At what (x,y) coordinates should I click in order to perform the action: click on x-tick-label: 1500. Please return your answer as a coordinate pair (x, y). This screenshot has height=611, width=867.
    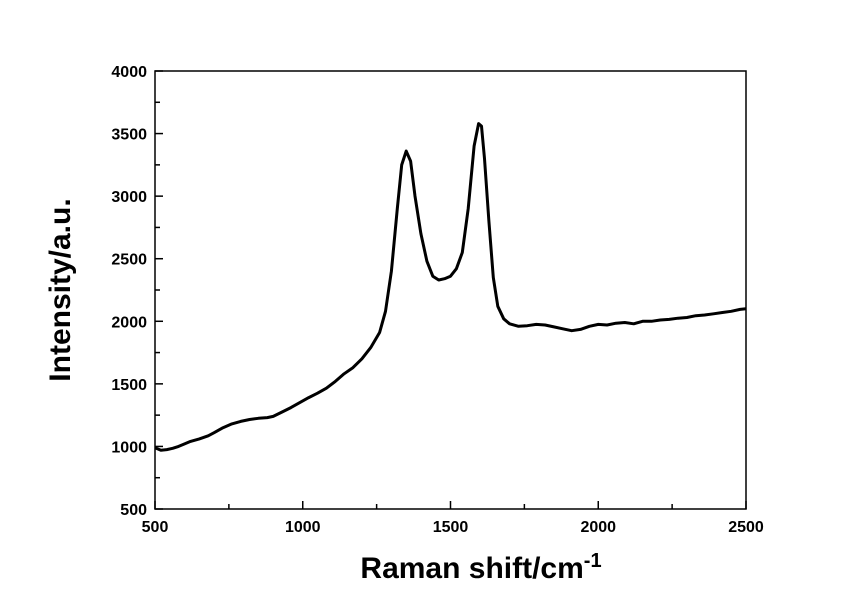
    Looking at the image, I should click on (451, 527).